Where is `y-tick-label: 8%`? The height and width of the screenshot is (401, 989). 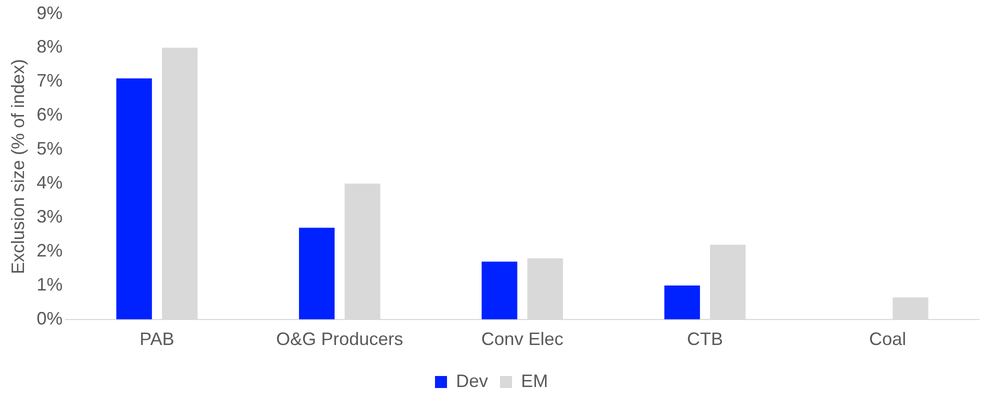
y-tick-label: 8% is located at coordinates (49, 46).